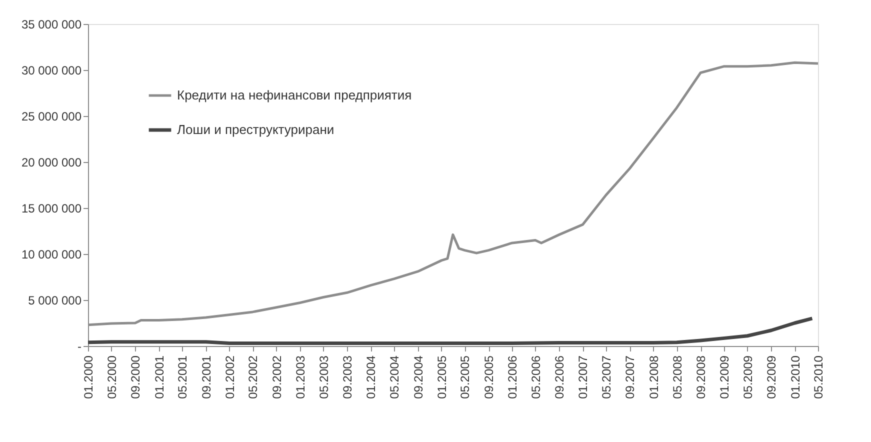 The height and width of the screenshot is (442, 871). Describe the element at coordinates (301, 377) in the screenshot. I see `x-tick-label: 01.2003` at that location.